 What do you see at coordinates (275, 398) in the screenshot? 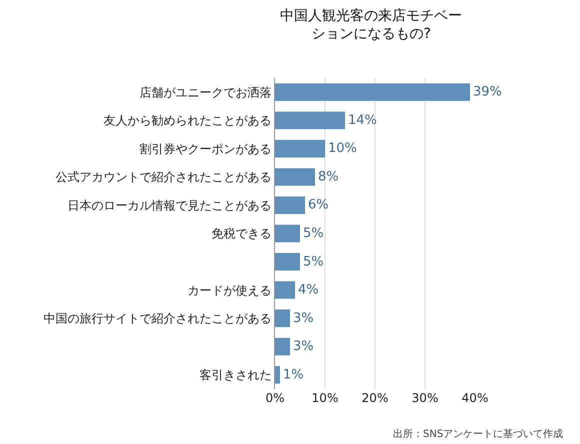
I see `x-tick-label: 0%` at bounding box center [275, 398].